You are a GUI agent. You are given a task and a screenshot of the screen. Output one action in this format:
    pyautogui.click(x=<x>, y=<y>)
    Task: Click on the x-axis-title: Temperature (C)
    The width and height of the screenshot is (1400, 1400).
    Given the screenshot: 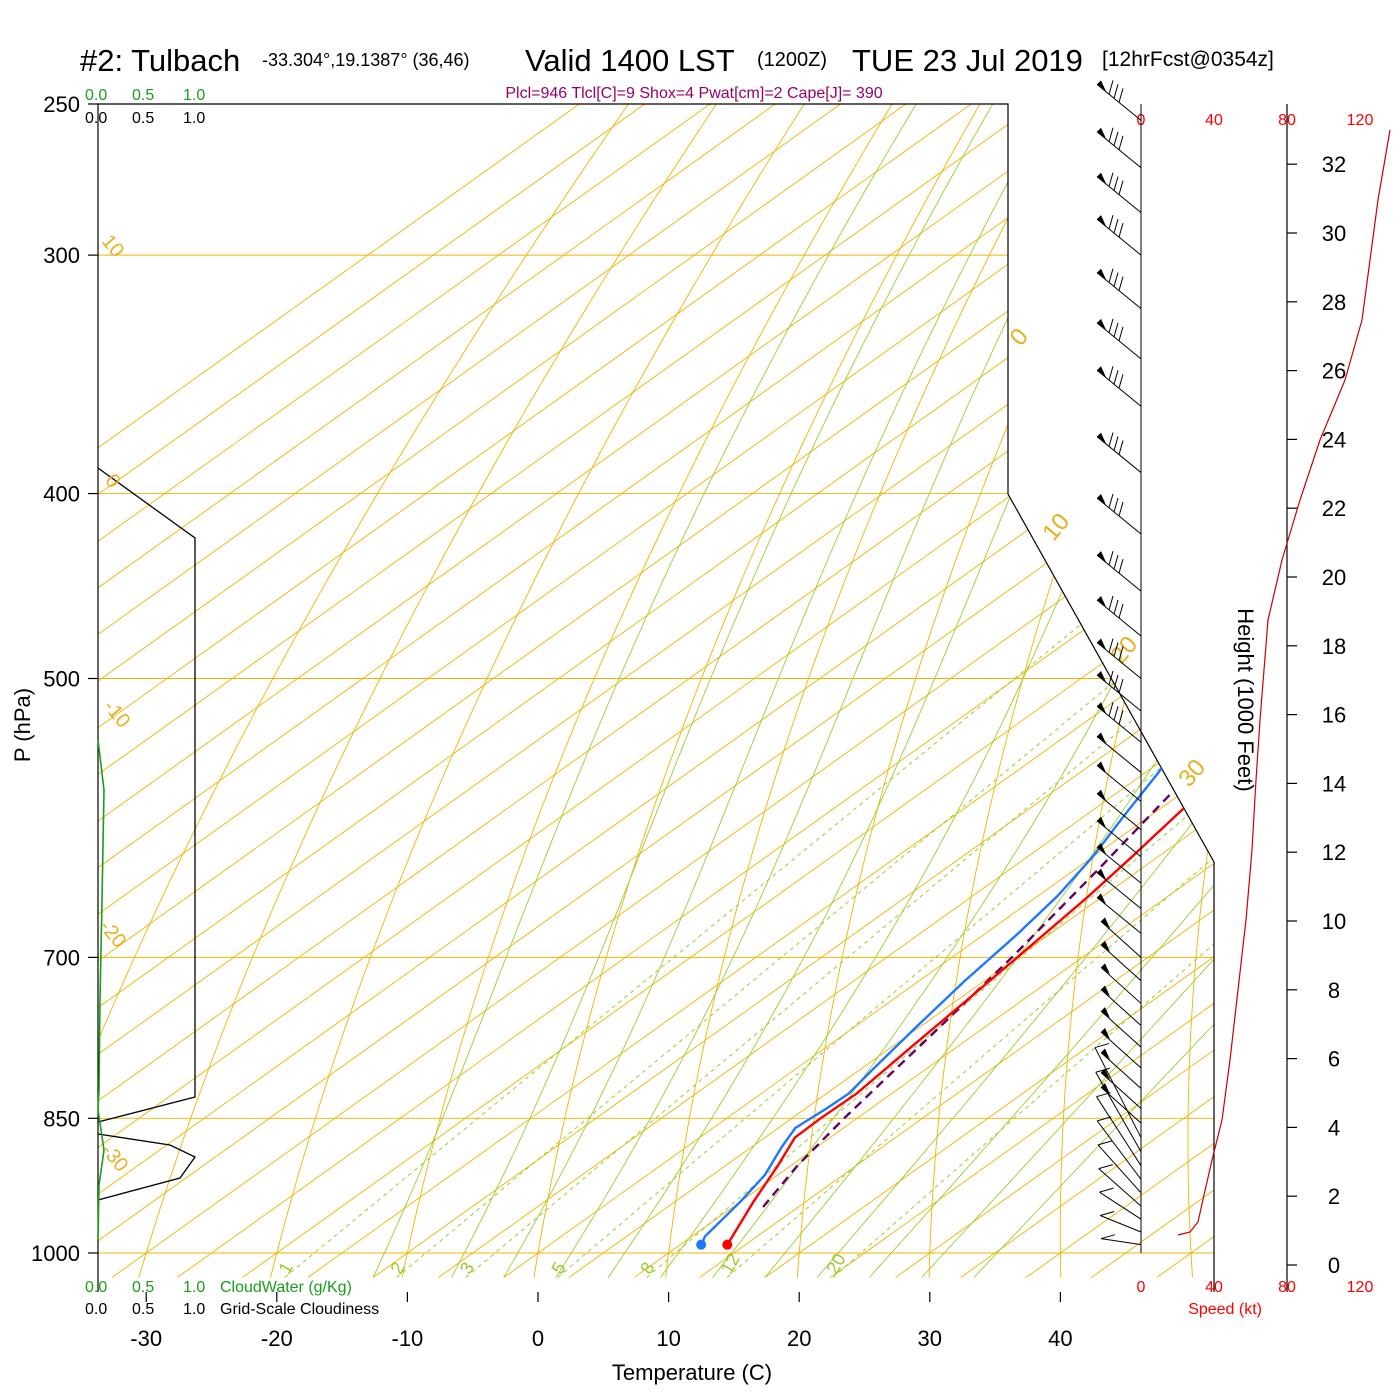 What is the action you would take?
    pyautogui.click(x=692, y=1372)
    